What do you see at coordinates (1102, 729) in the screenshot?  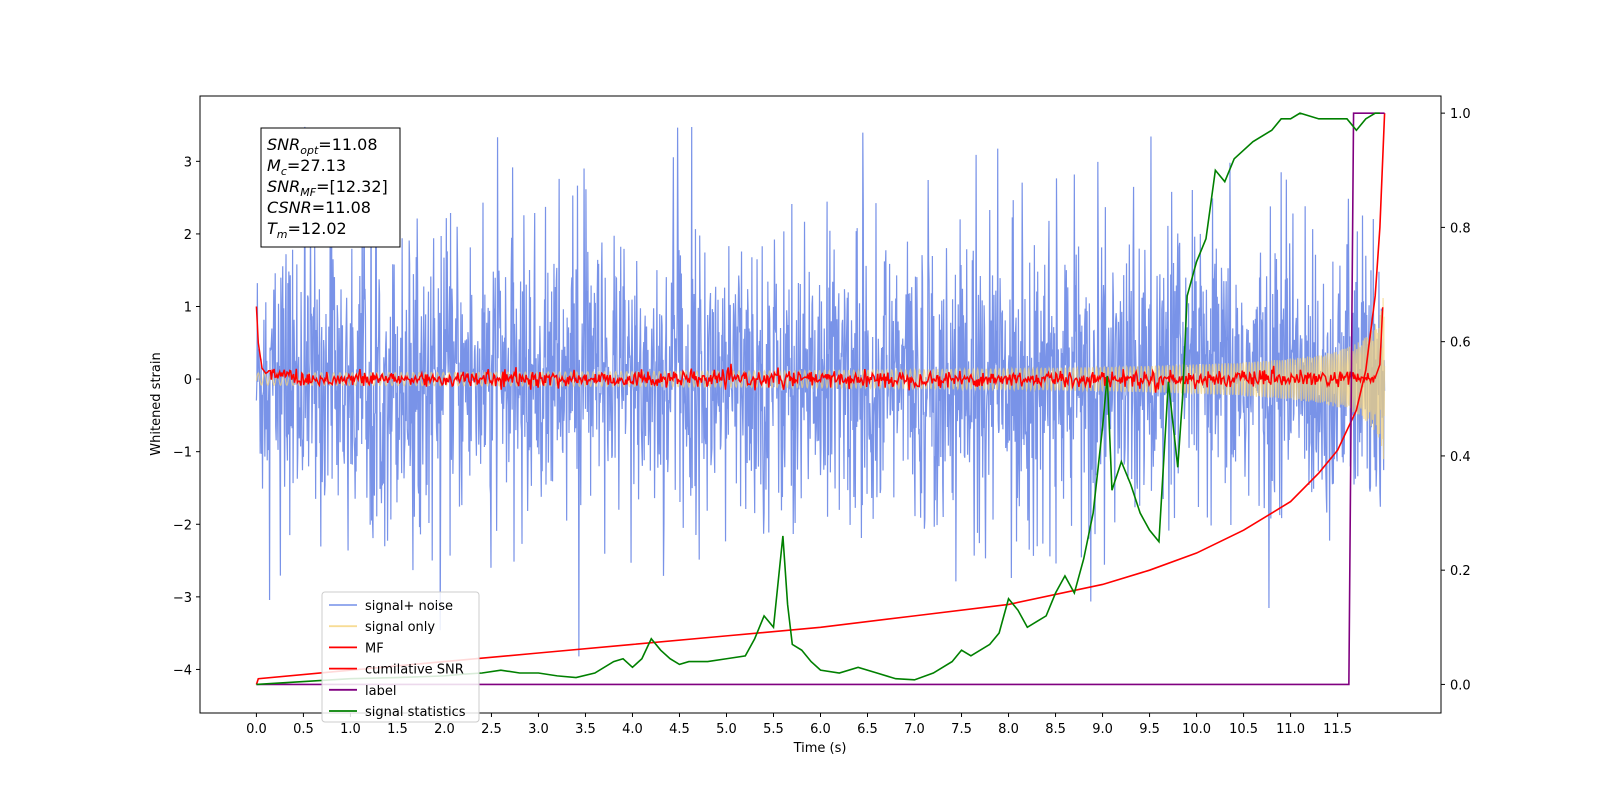 I see `x-tick-label: 9.0` at bounding box center [1102, 729].